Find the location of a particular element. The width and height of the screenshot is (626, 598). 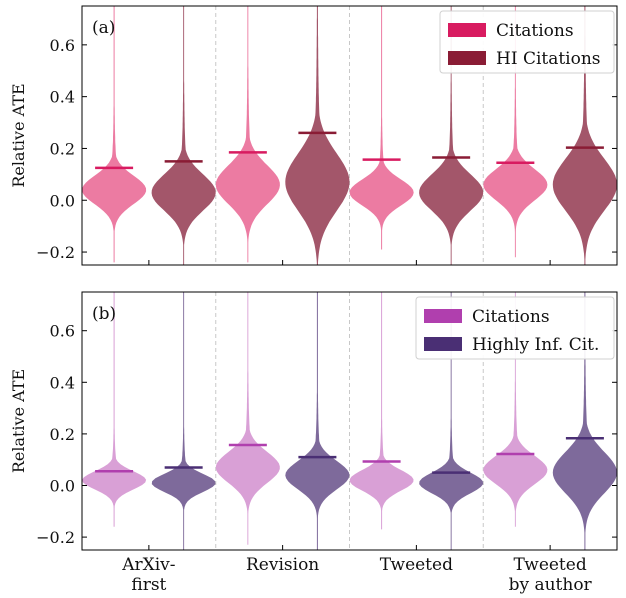

panel-label: (b) is located at coordinates (104, 314).